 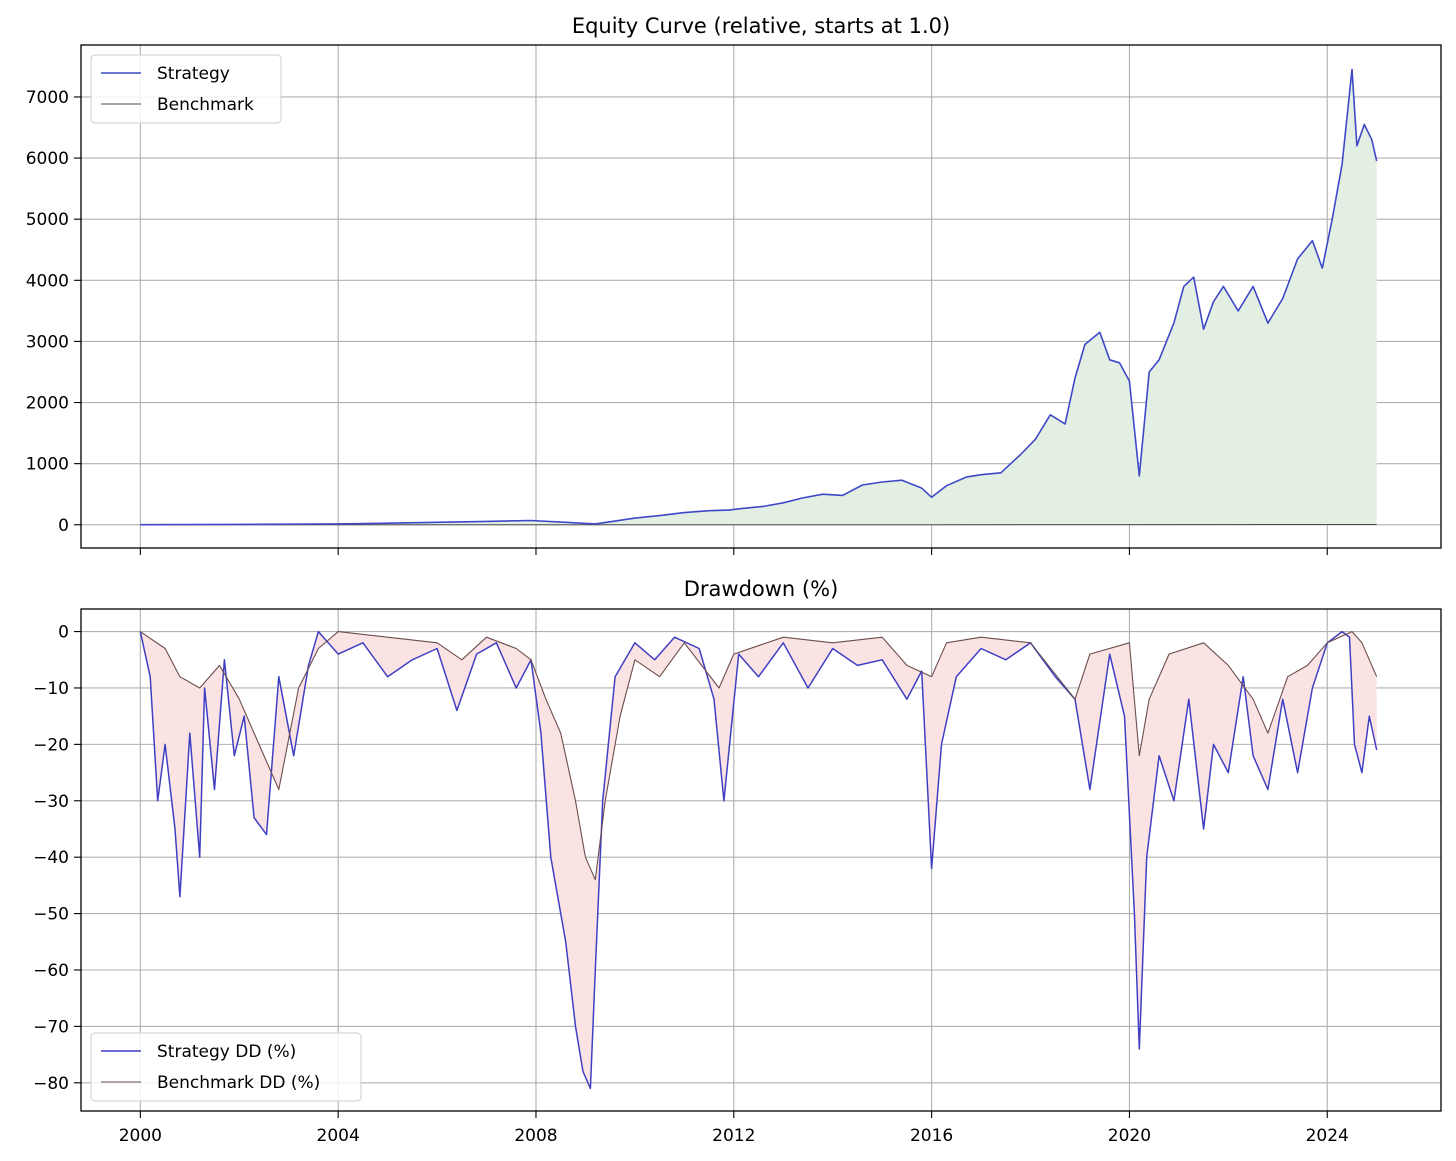 I want to click on y-tick-label: −60, so click(x=51, y=971).